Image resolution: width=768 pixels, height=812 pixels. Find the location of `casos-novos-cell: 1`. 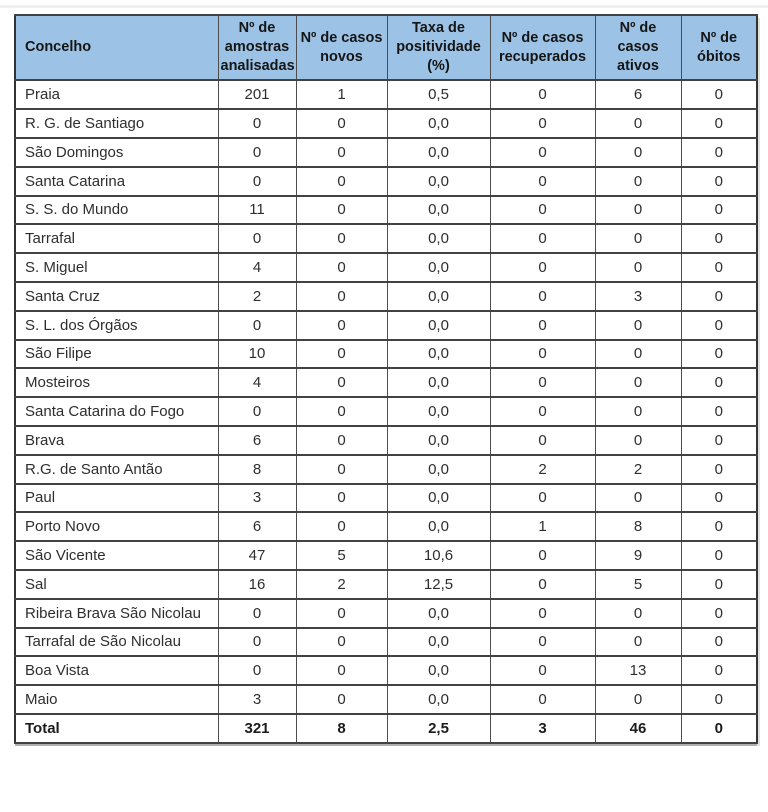

casos-novos-cell: 1 is located at coordinates (341, 95).